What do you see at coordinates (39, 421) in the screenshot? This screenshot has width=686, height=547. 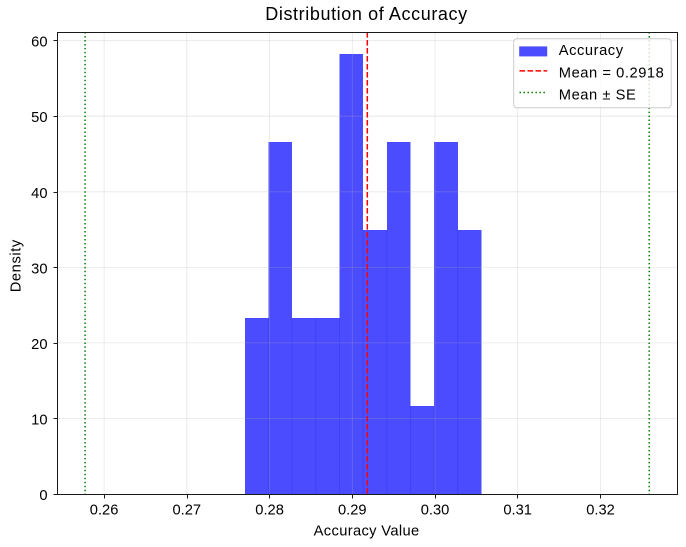 I see `svg-text: 10` at bounding box center [39, 421].